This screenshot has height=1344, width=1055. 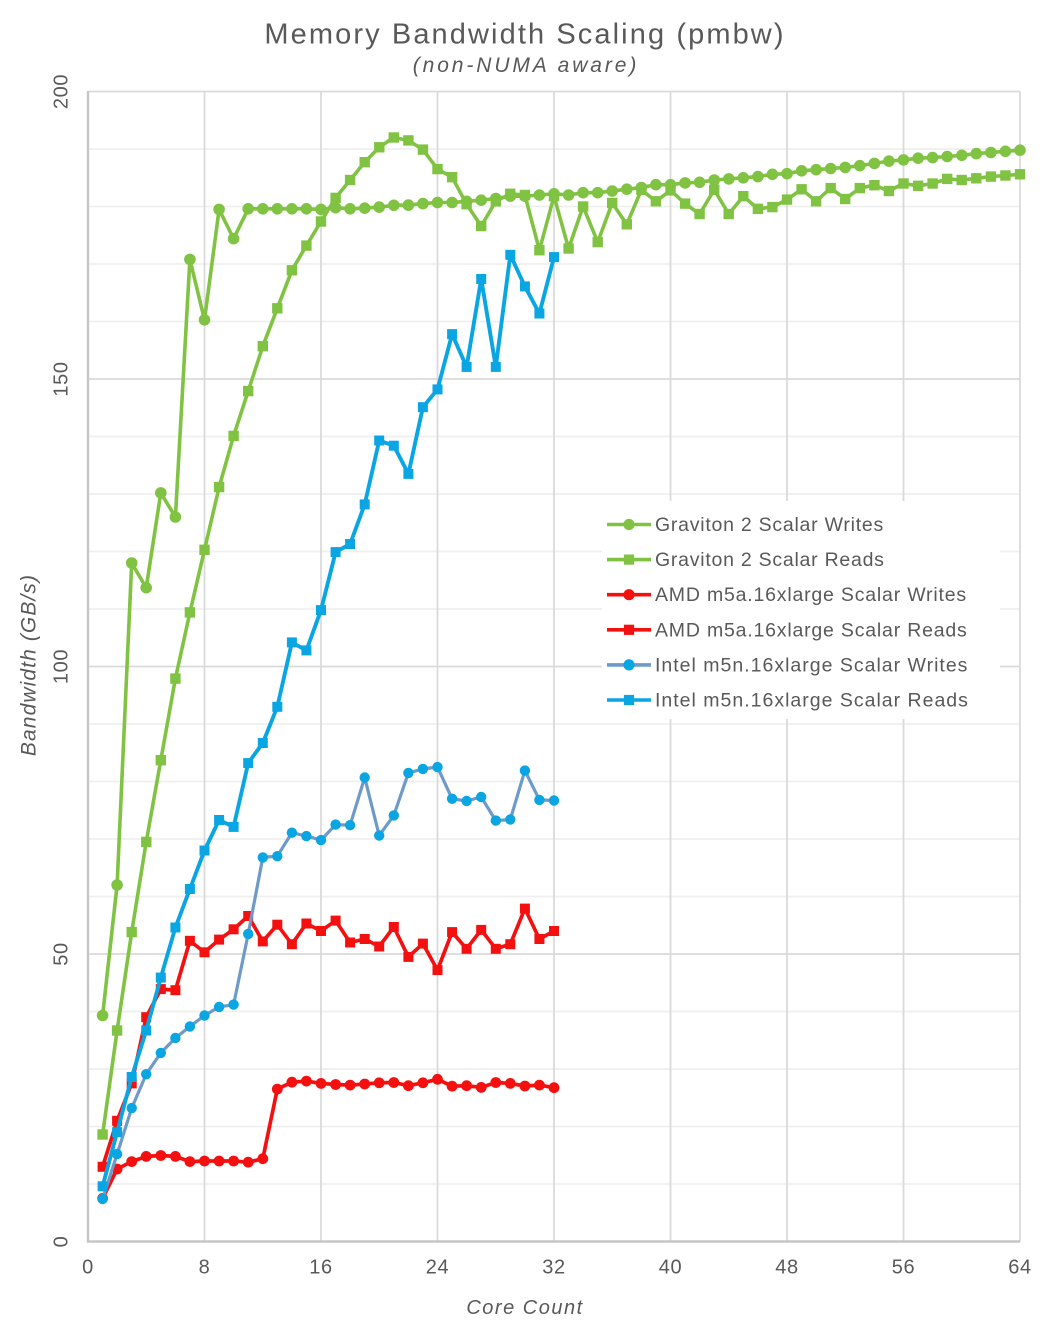 I want to click on svg-text: AMD m5a.16xlarge Scalar Reads, so click(x=811, y=630).